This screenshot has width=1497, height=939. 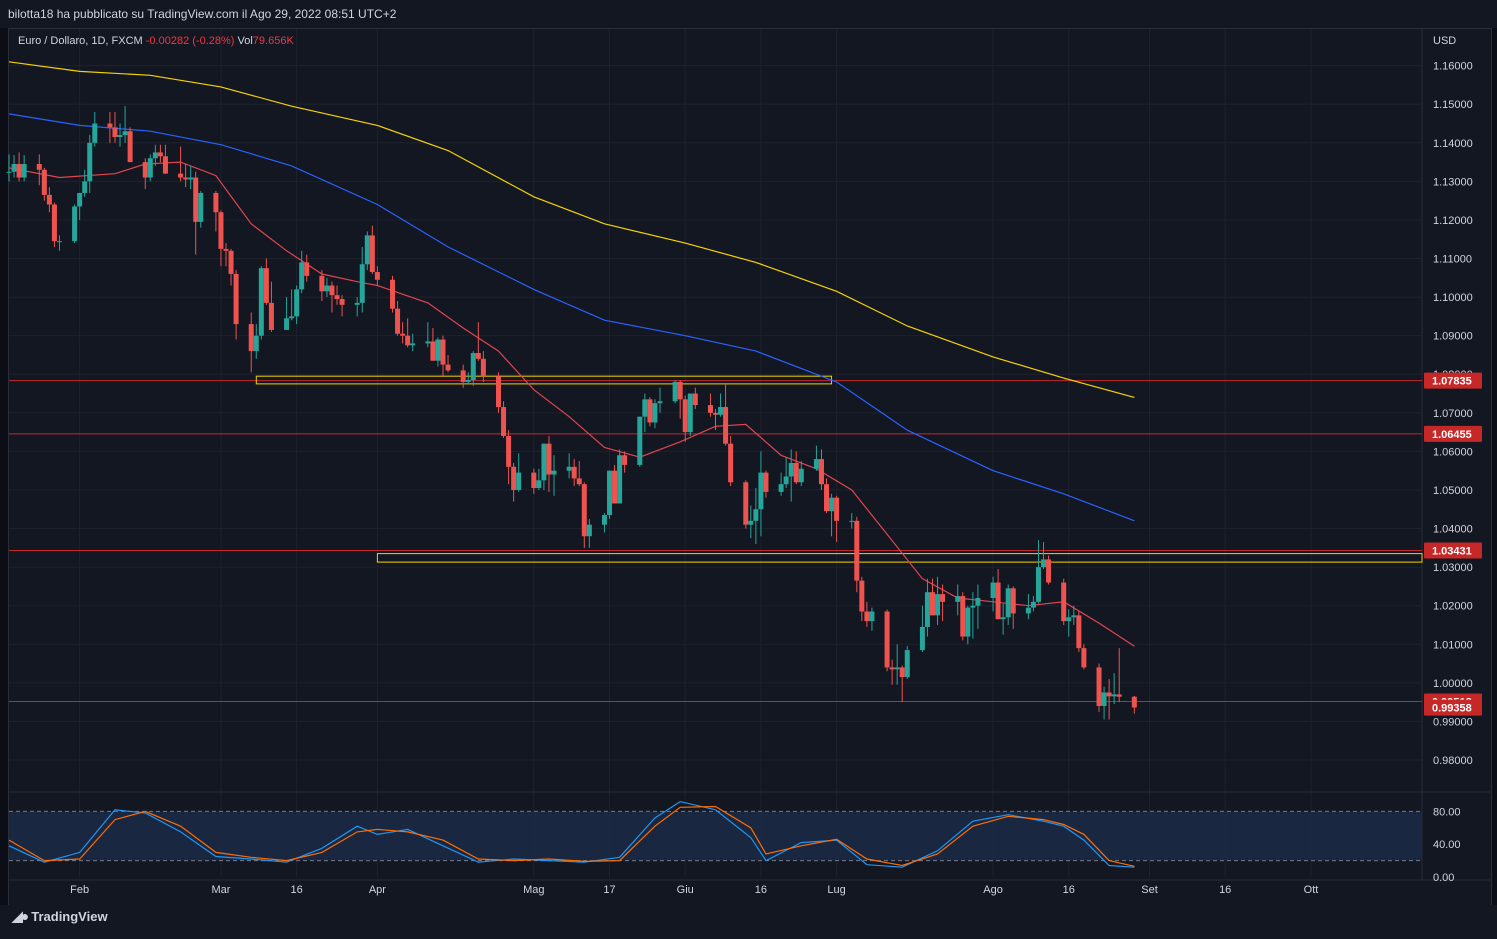 What do you see at coordinates (60, 916) in the screenshot?
I see `tradingview-brand: ◢● TradingView` at bounding box center [60, 916].